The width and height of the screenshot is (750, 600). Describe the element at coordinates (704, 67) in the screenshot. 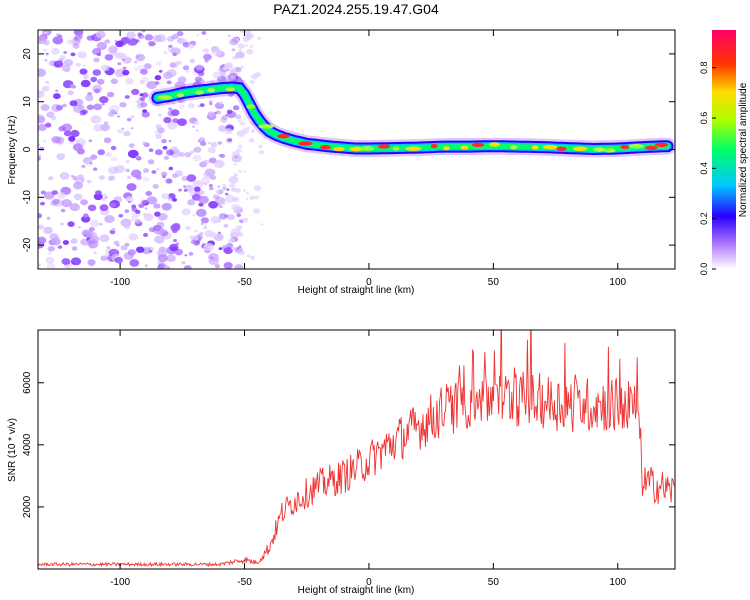

I see `colorbar-tick-label: 0.8` at that location.